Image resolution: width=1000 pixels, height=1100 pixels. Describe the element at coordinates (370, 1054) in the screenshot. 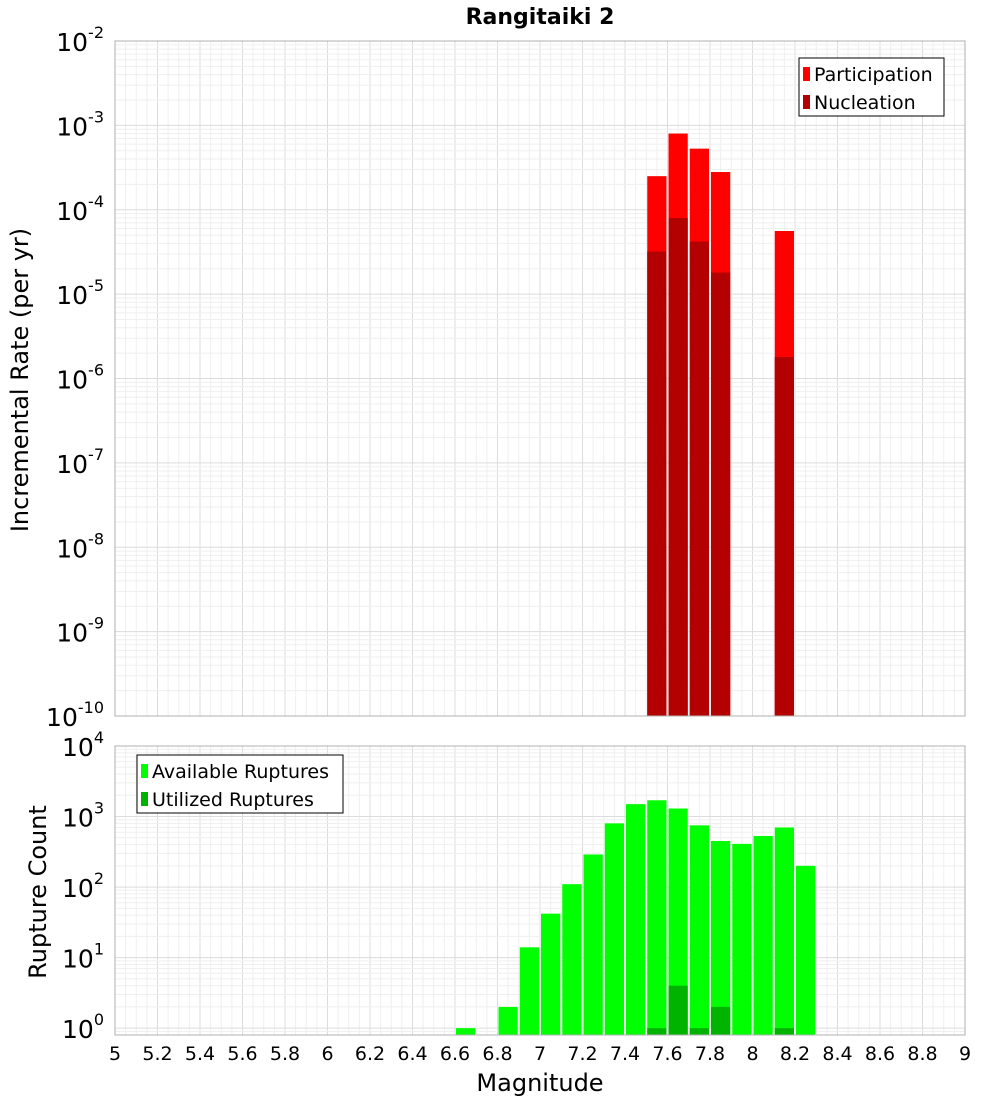

I see `x-tick-label: 6.2` at that location.